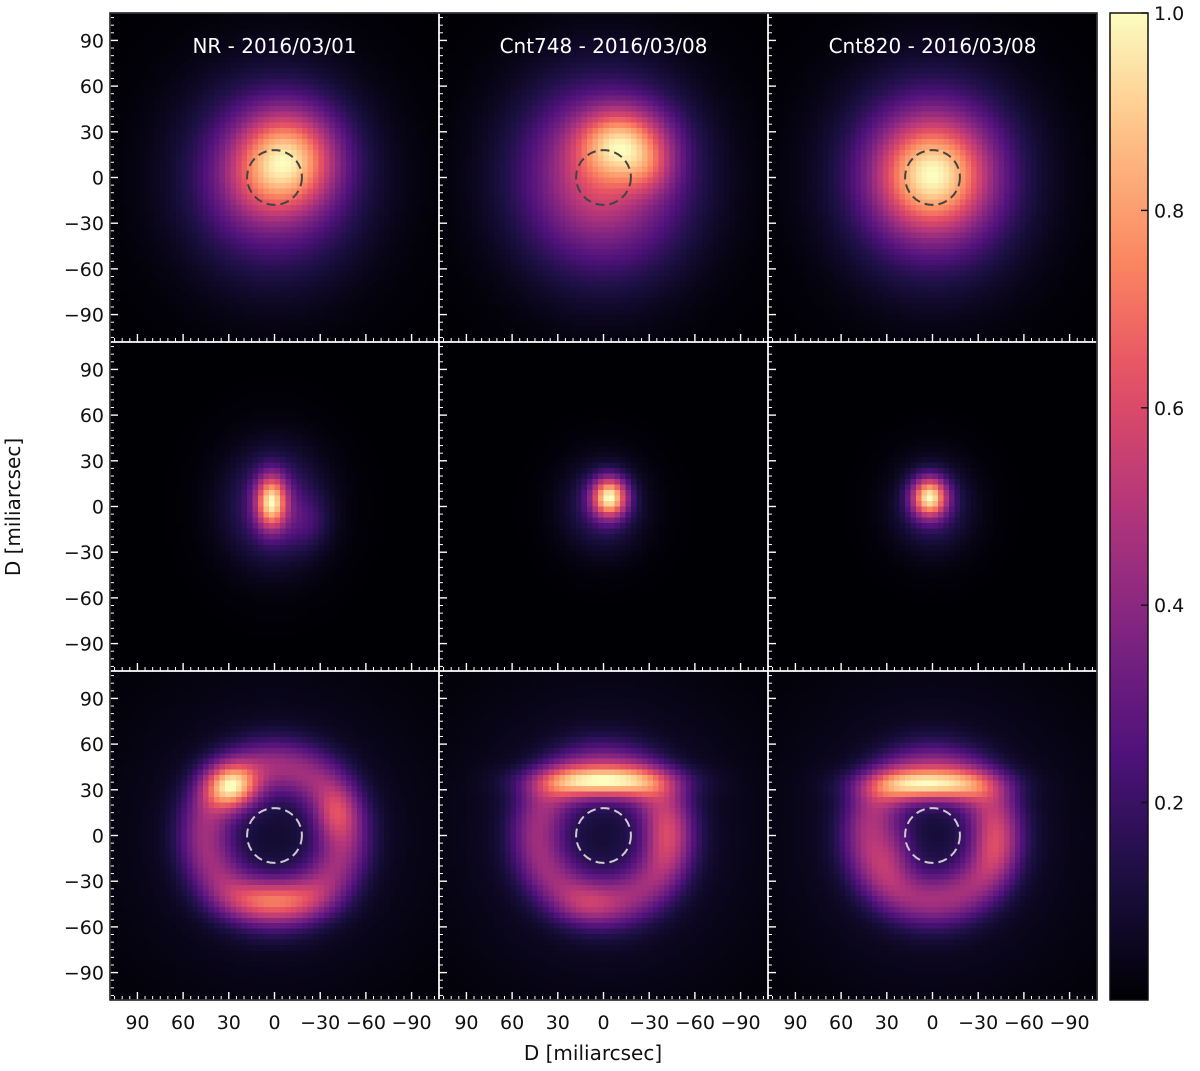 The height and width of the screenshot is (1071, 1200). Describe the element at coordinates (274, 506) in the screenshot. I see `heatmap-panel-r2-c1` at that location.